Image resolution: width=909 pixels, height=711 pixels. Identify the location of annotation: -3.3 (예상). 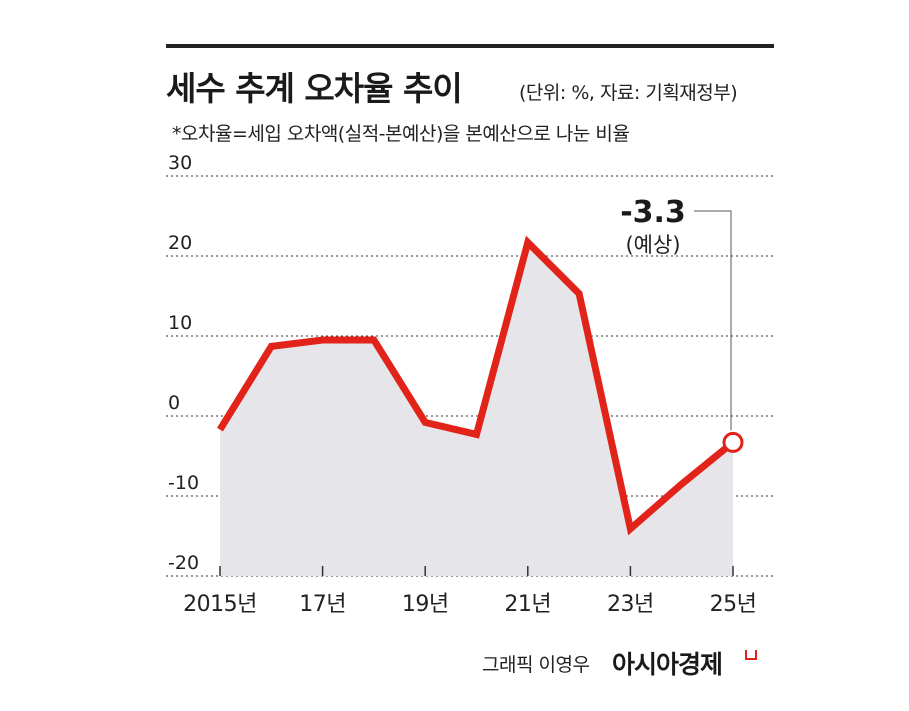
(682, 324).